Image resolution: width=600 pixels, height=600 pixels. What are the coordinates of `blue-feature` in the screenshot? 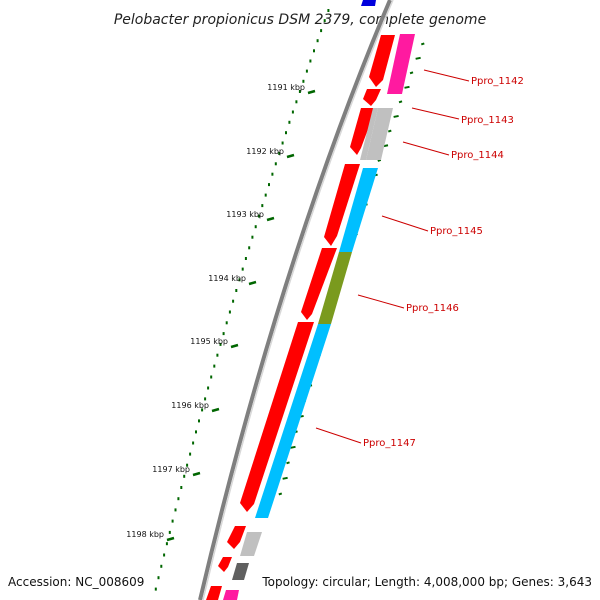 It's located at (368, 3).